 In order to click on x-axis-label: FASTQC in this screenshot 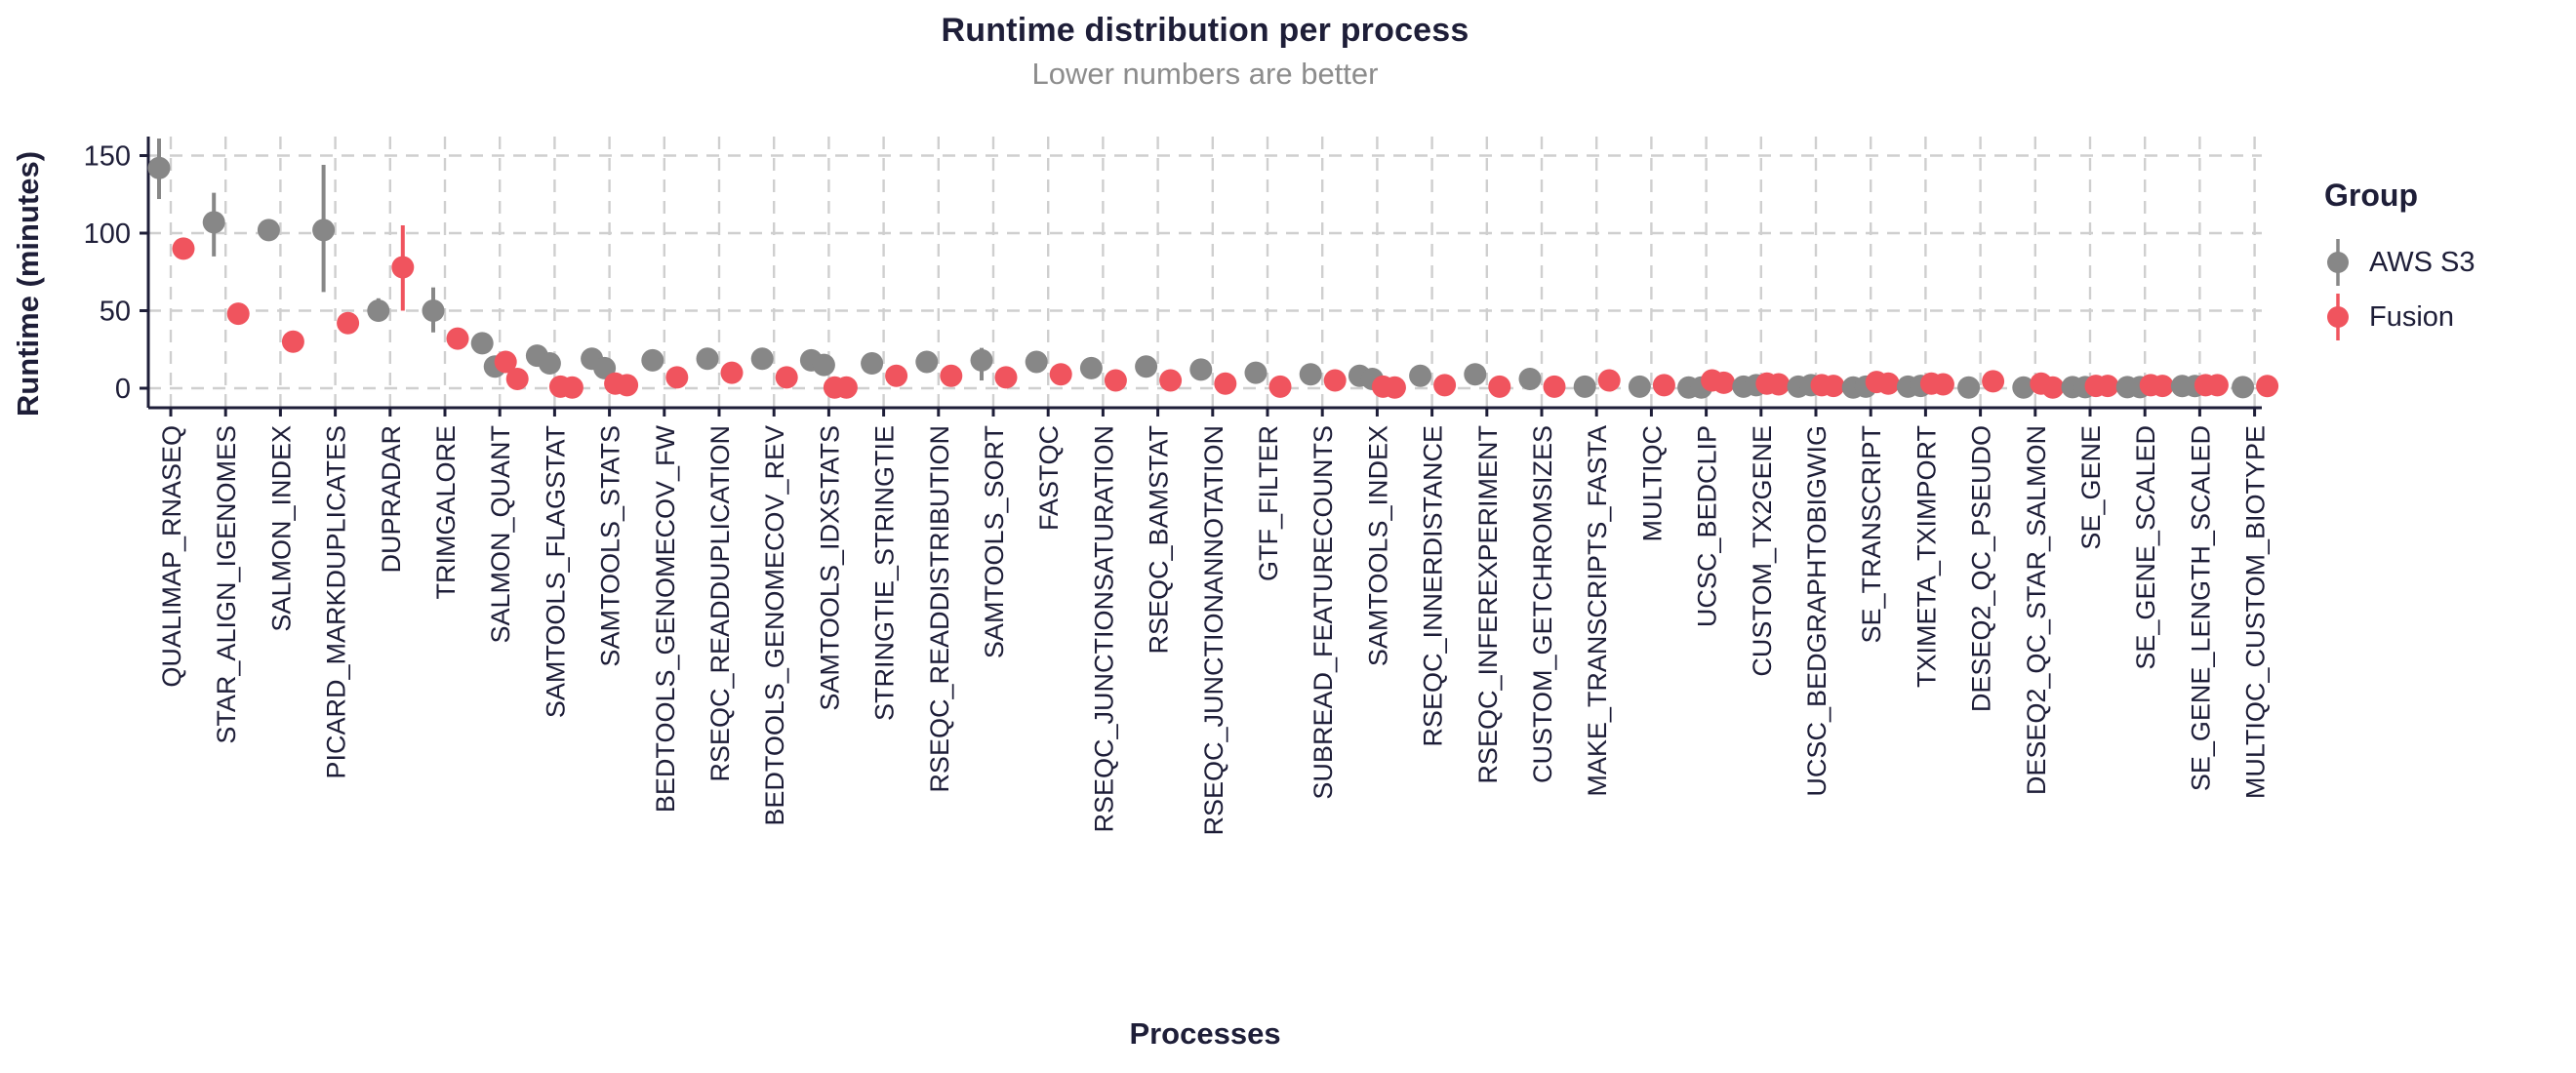, I will do `click(1049, 478)`.